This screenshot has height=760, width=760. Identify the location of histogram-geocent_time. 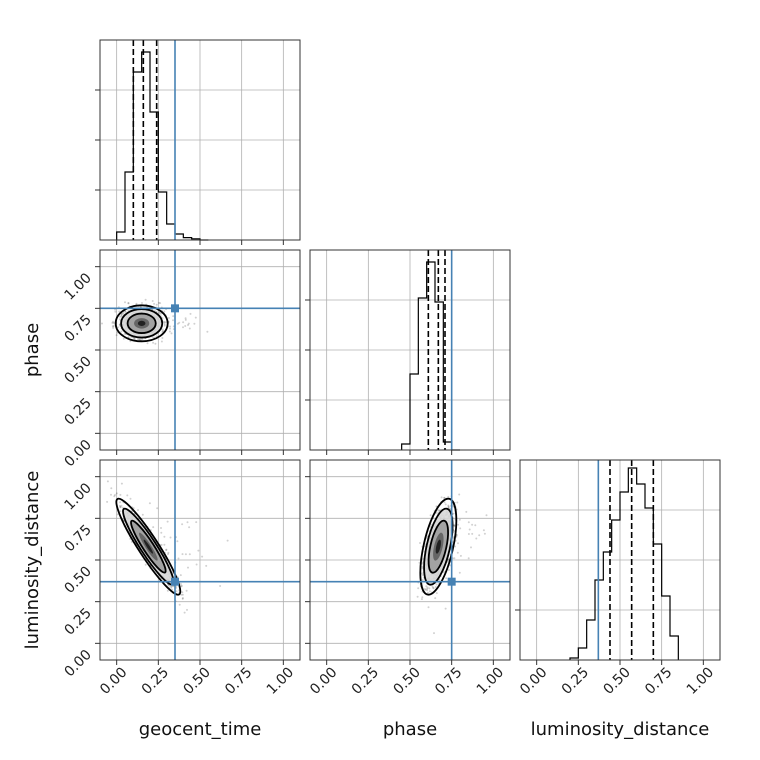
(162, 146).